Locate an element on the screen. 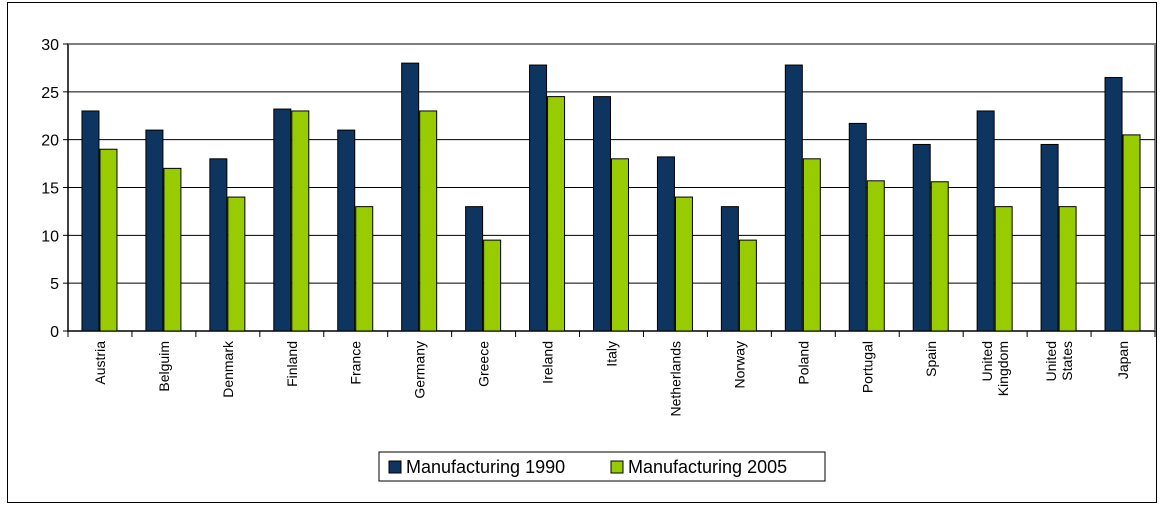 The image size is (1163, 509). x-category-label-line: Poland is located at coordinates (803, 363).